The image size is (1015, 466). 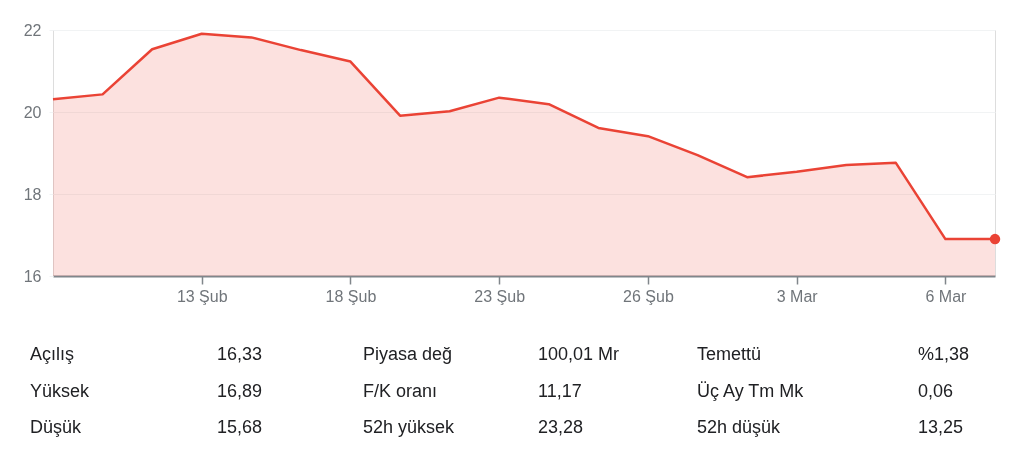 What do you see at coordinates (32, 276) in the screenshot?
I see `y-tick-label: 16` at bounding box center [32, 276].